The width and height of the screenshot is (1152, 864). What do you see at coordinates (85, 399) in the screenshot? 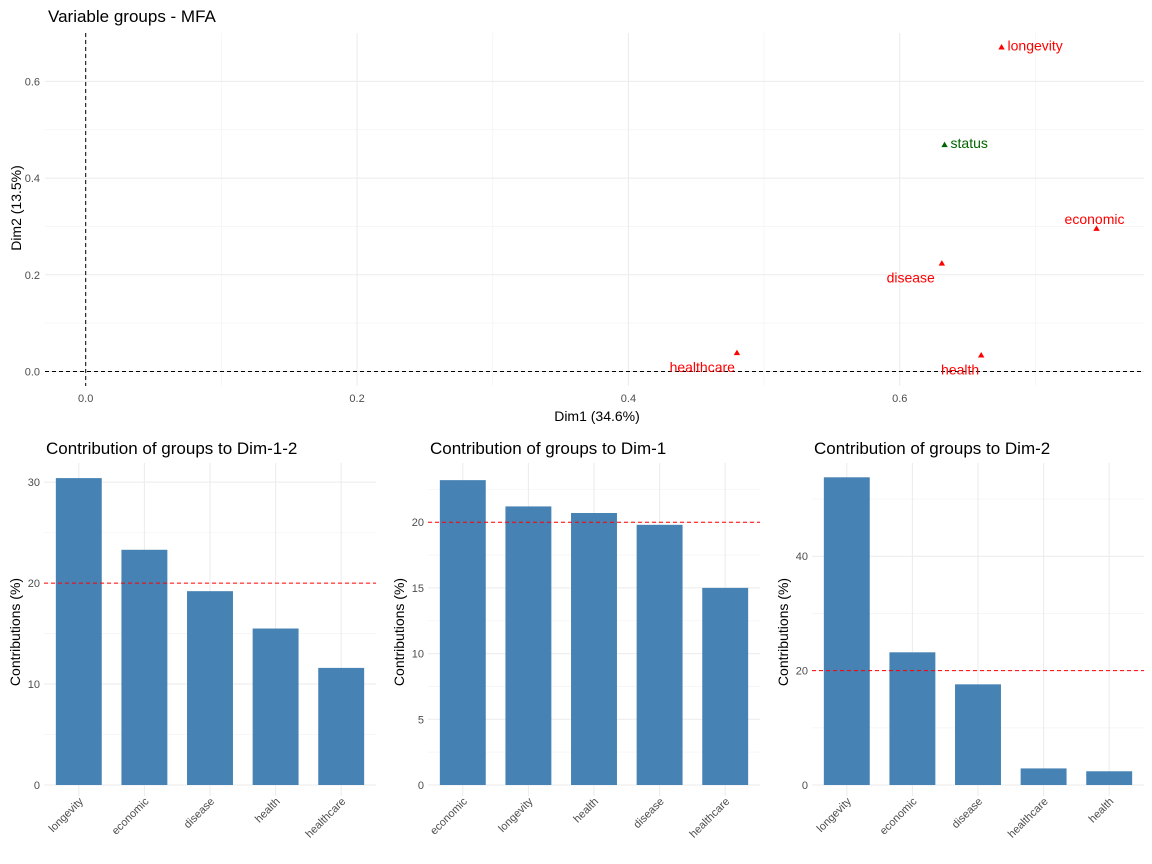
I see `x-tick-label: 0.0` at bounding box center [85, 399].